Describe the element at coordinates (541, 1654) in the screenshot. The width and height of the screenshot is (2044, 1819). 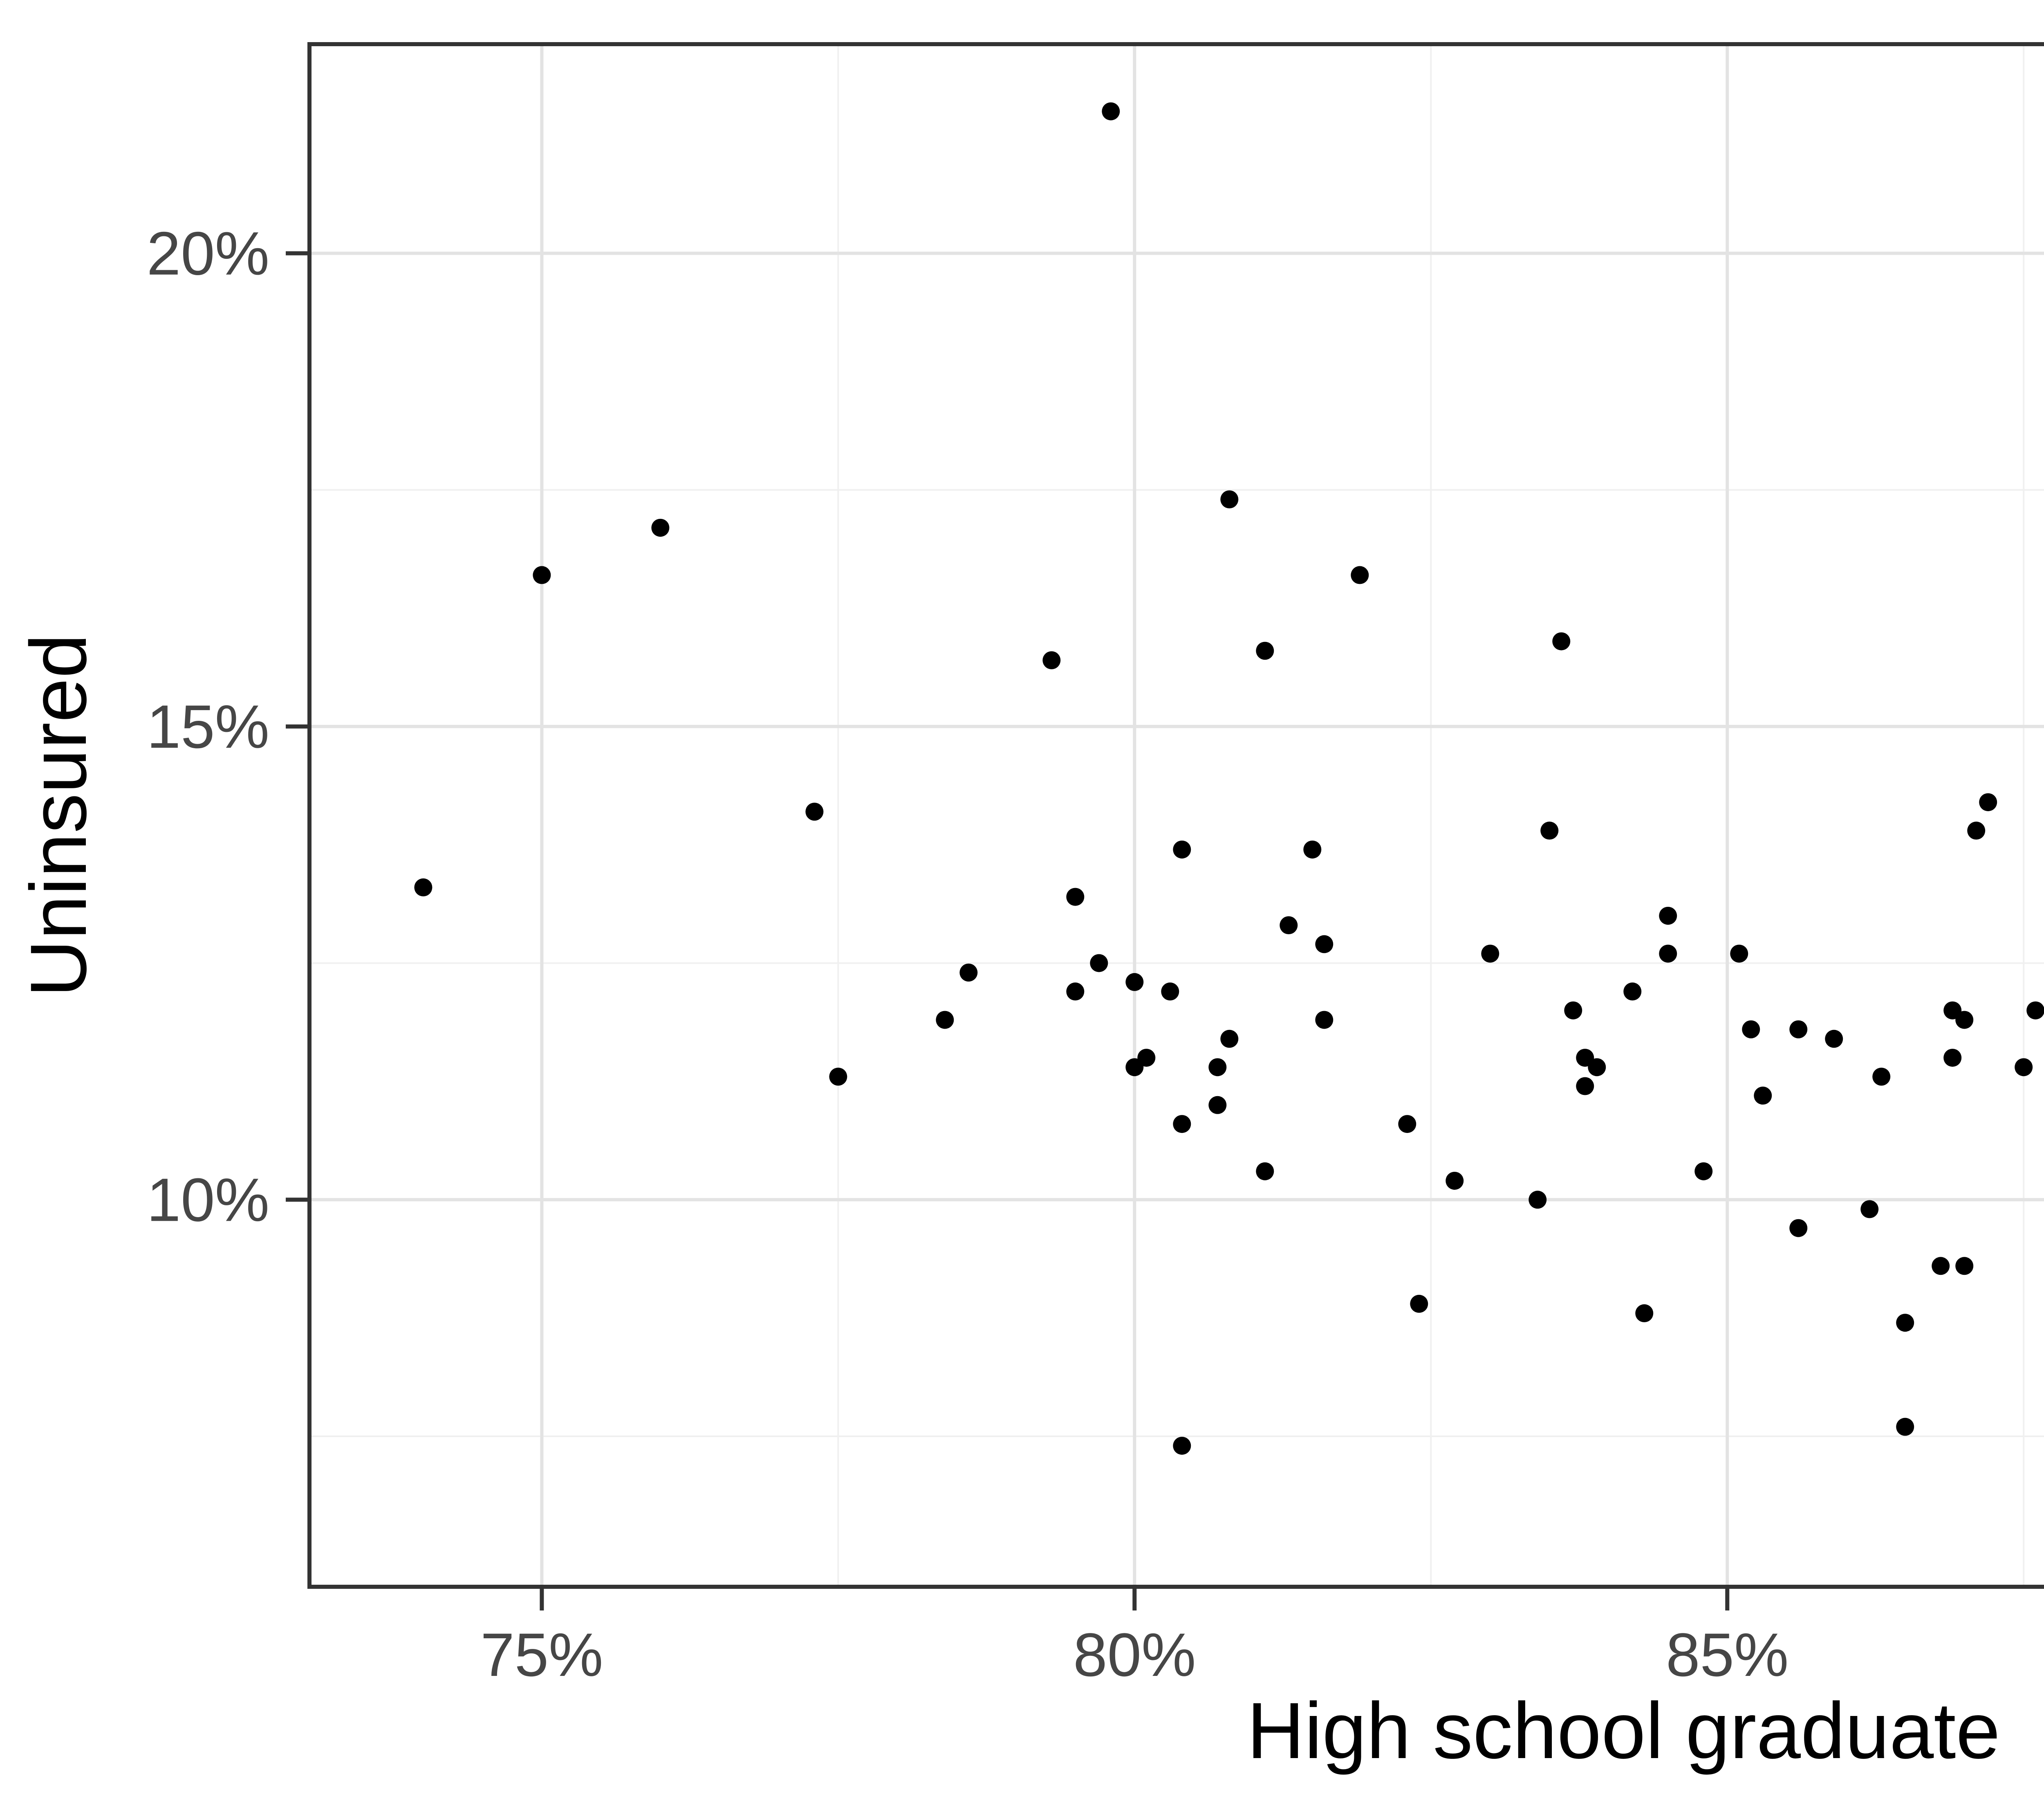
I see `x-axis-tick-label: 75%` at that location.